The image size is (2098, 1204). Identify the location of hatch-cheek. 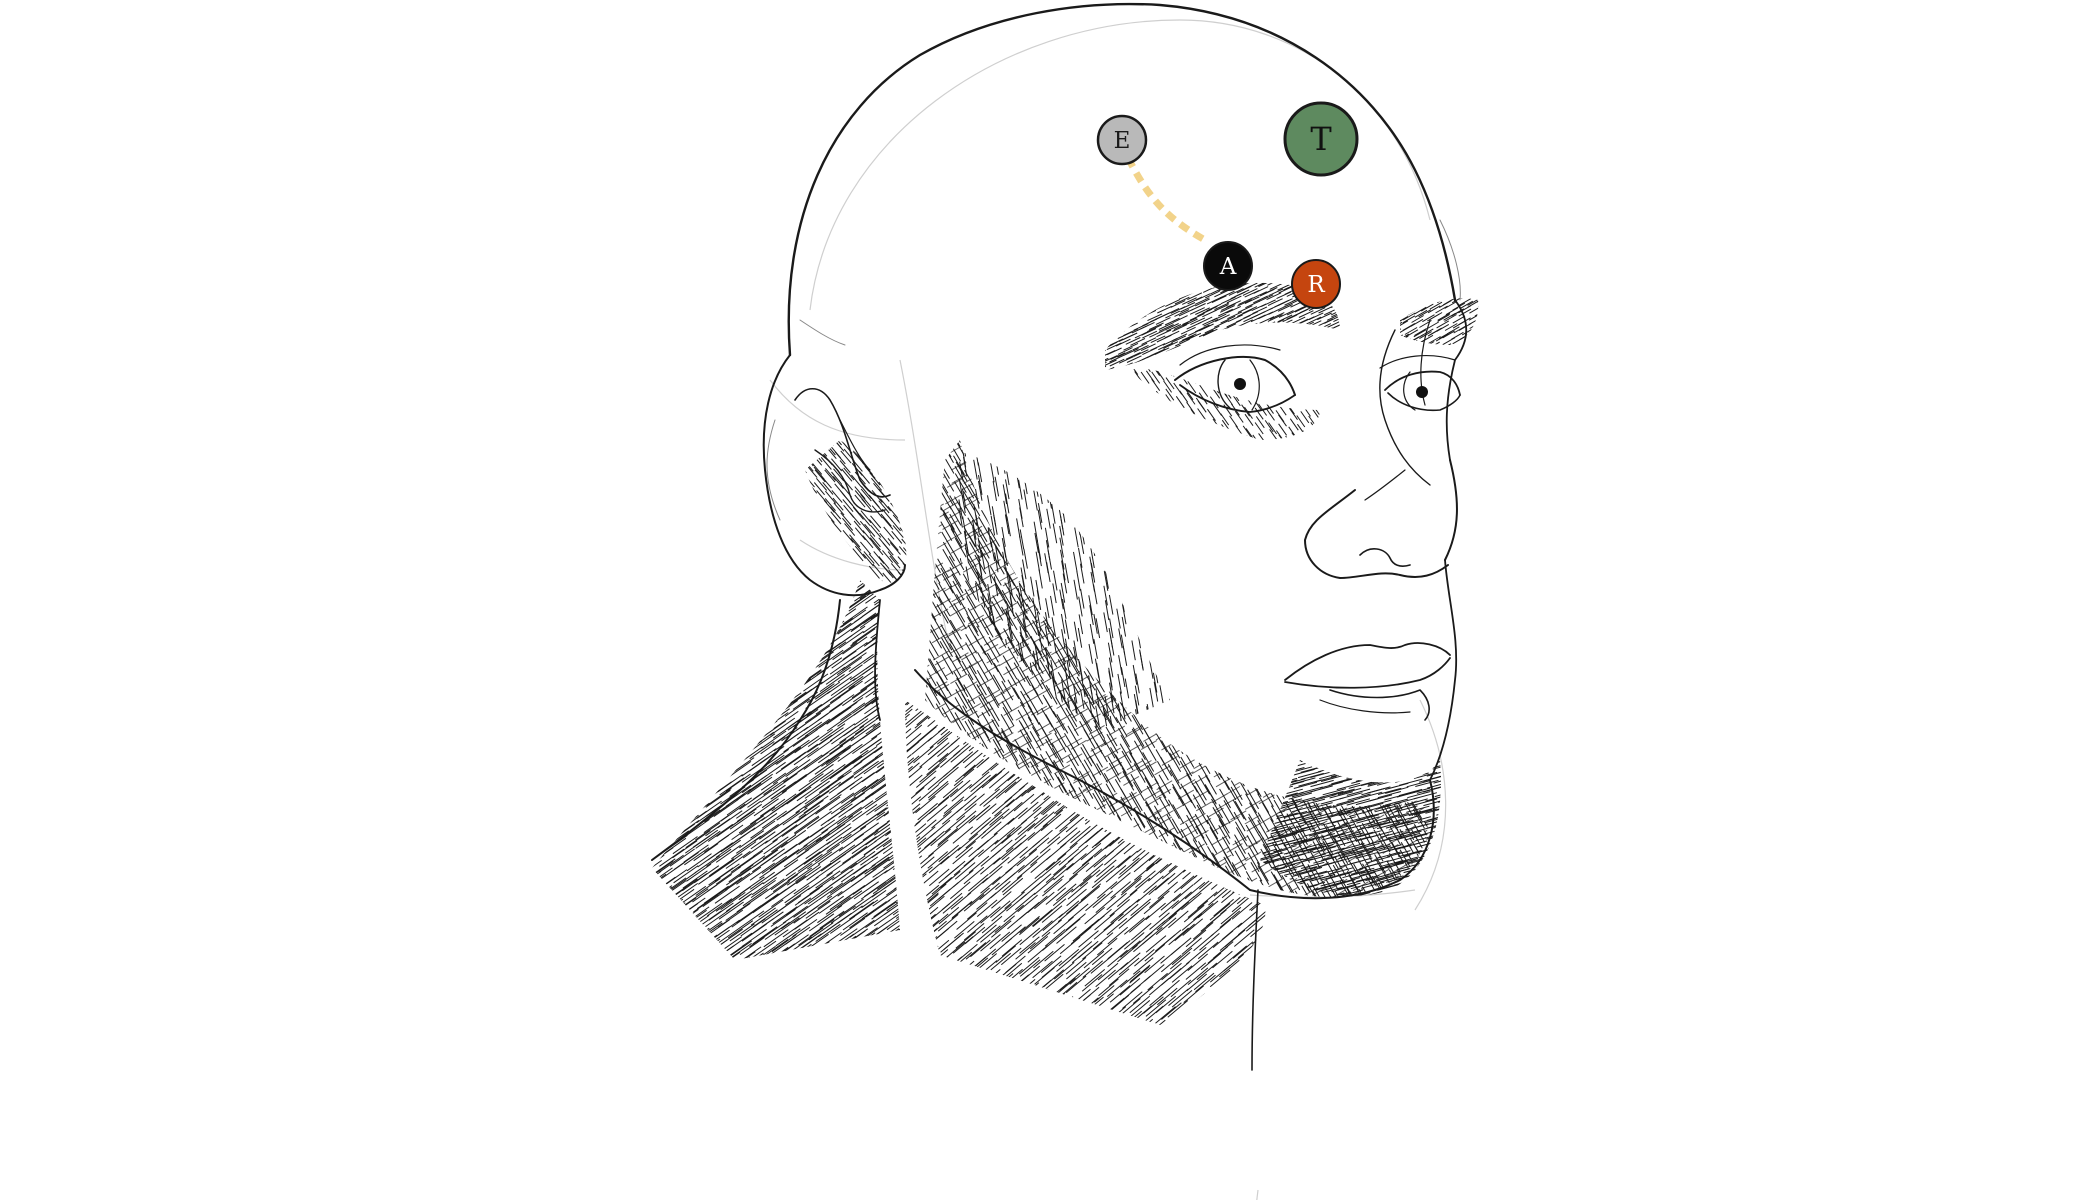
(1062, 590).